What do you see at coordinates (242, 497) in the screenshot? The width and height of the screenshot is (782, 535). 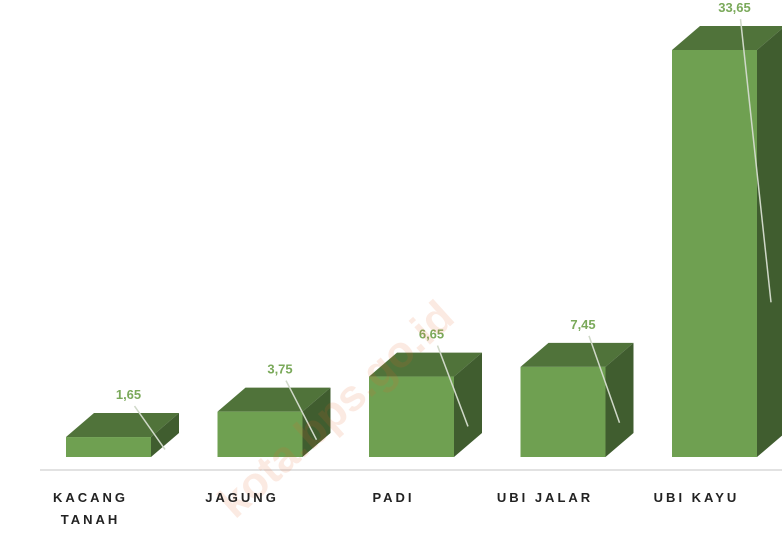 I see `category-label: JAGUNG` at bounding box center [242, 497].